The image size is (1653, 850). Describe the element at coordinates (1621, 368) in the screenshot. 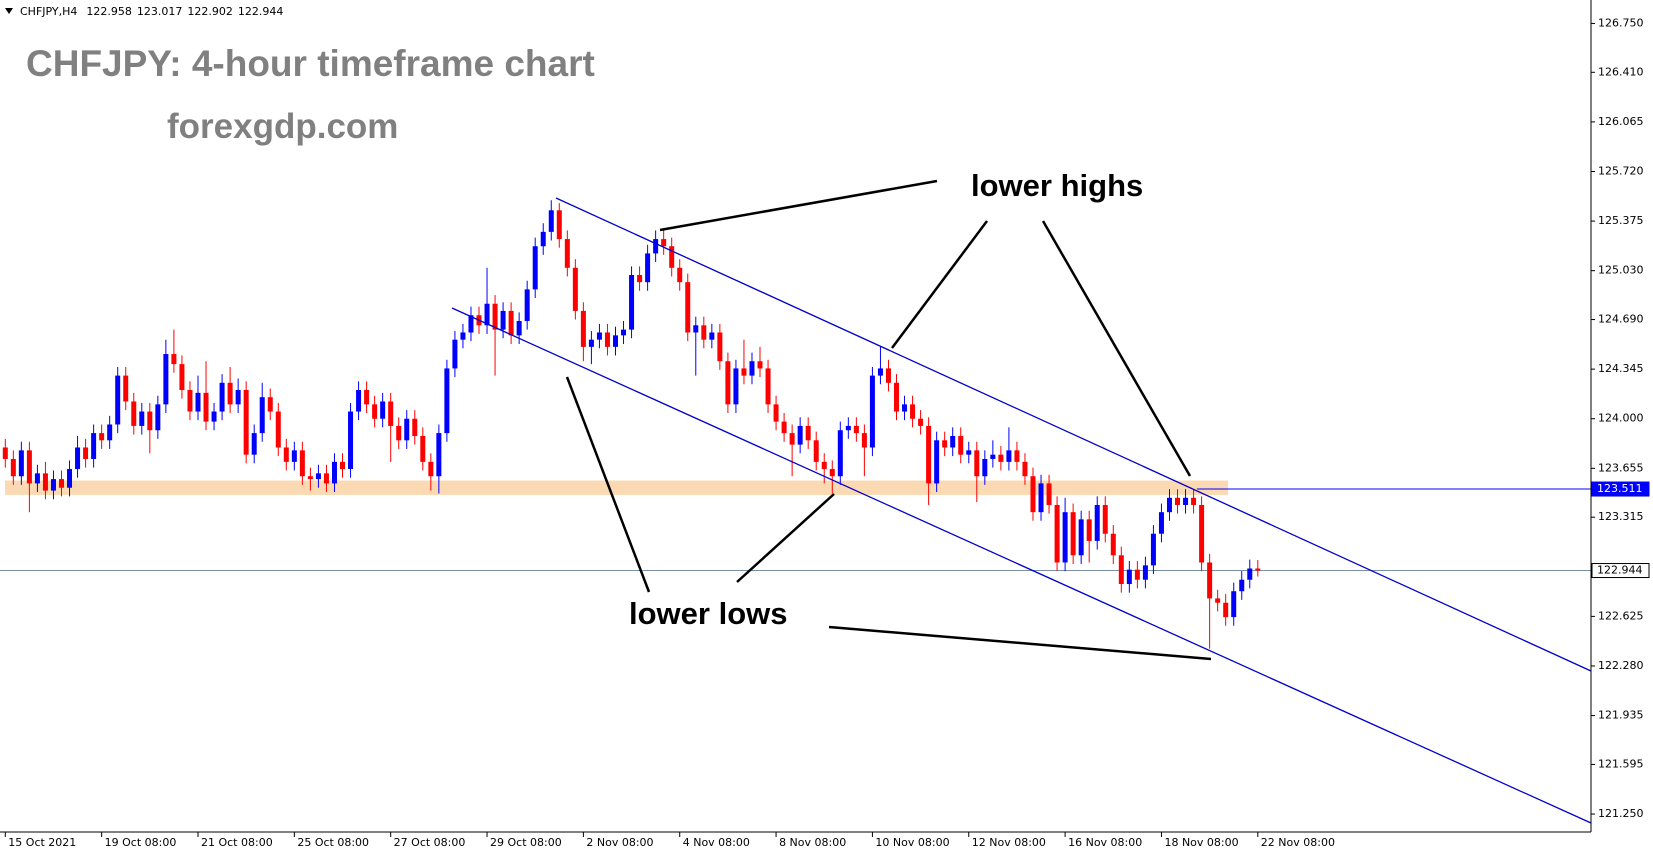

I see `y-tick-label: 124.345` at that location.